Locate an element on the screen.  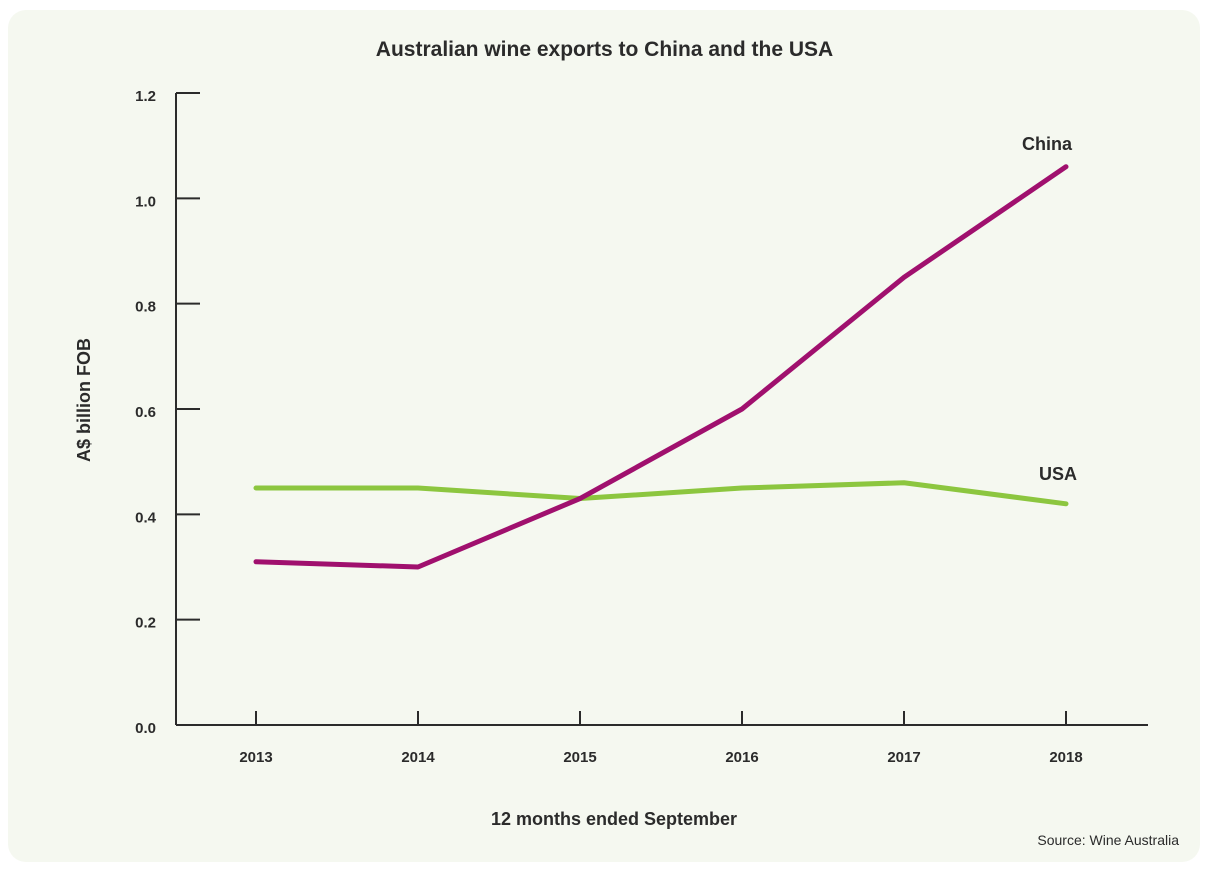
x-tick-label: 2017 is located at coordinates (903, 757).